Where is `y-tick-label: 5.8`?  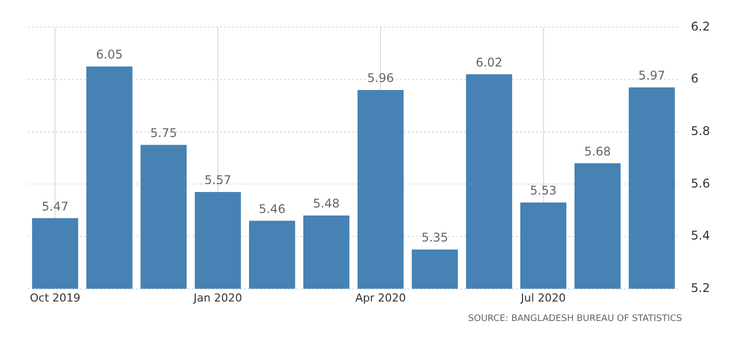 y-tick-label: 5.8 is located at coordinates (700, 131).